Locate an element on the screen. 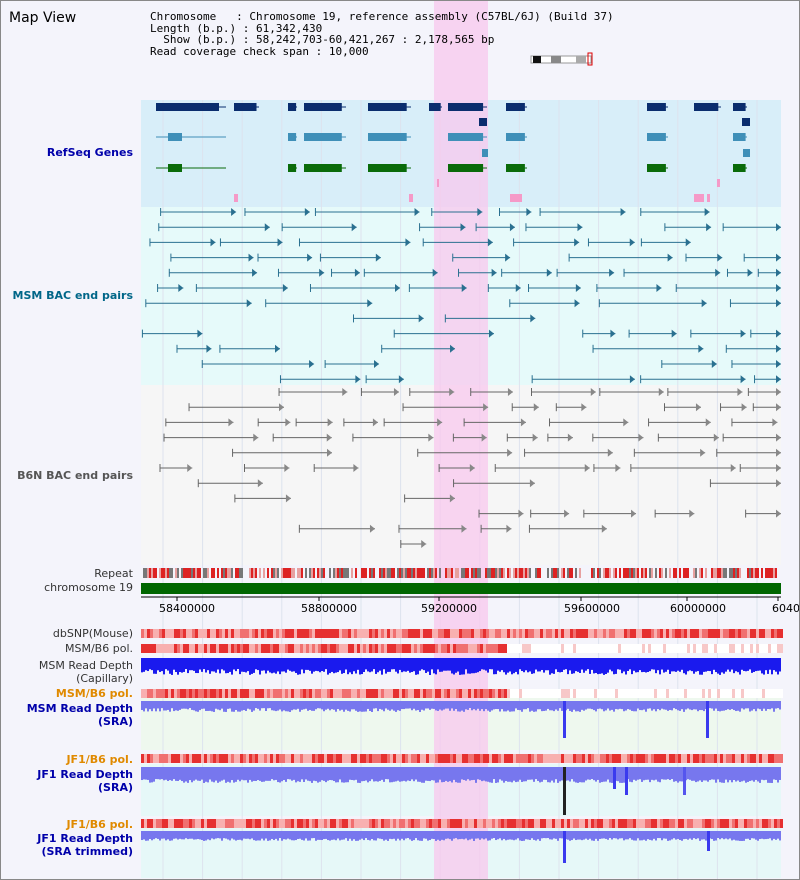 This screenshot has width=800, height=880. track-label-jf1-read-depth-sra: JF1 Read Depth (SRA) is located at coordinates (85, 781).